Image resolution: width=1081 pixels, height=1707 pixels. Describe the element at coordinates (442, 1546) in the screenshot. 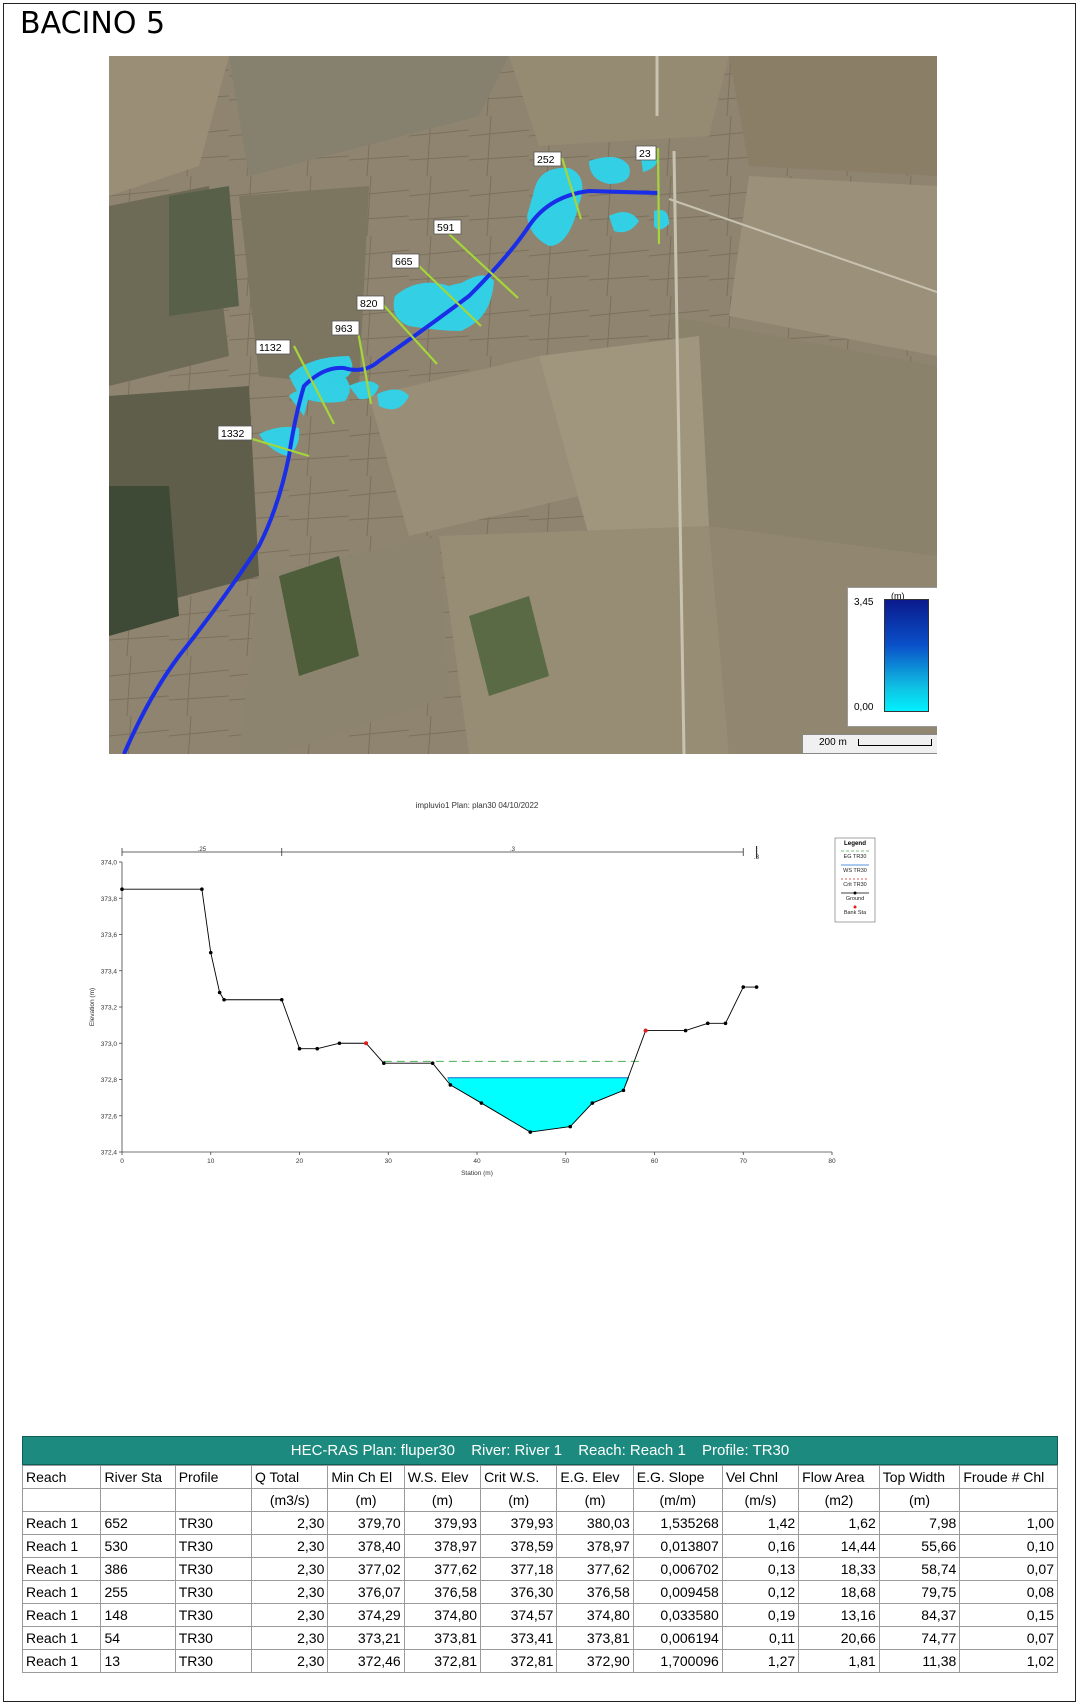

I see `table-cell: 378,97` at that location.